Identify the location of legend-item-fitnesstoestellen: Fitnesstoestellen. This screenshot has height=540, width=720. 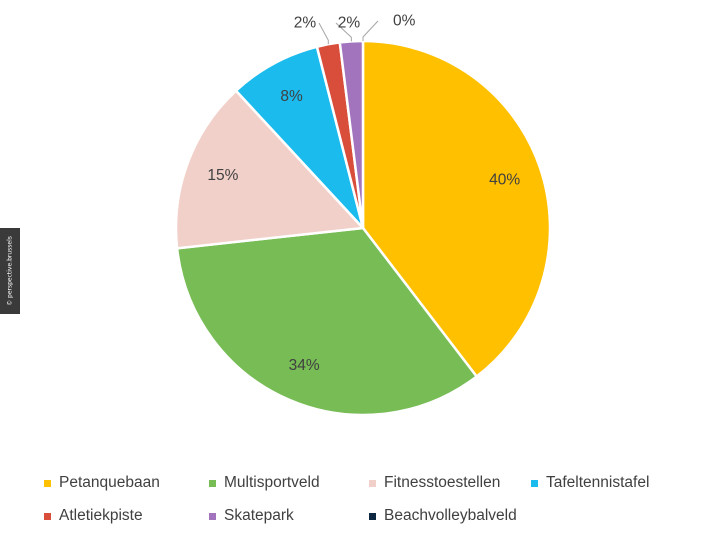
(434, 483).